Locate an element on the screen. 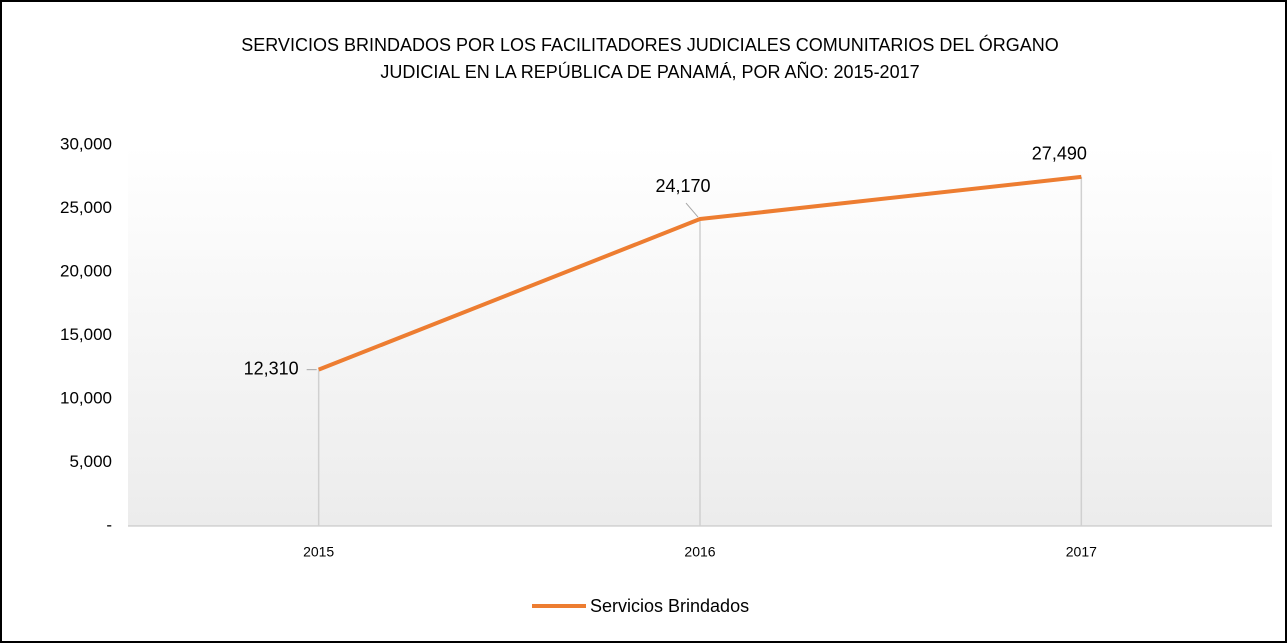 The height and width of the screenshot is (643, 1287). y-tick-label: - is located at coordinates (109, 524).